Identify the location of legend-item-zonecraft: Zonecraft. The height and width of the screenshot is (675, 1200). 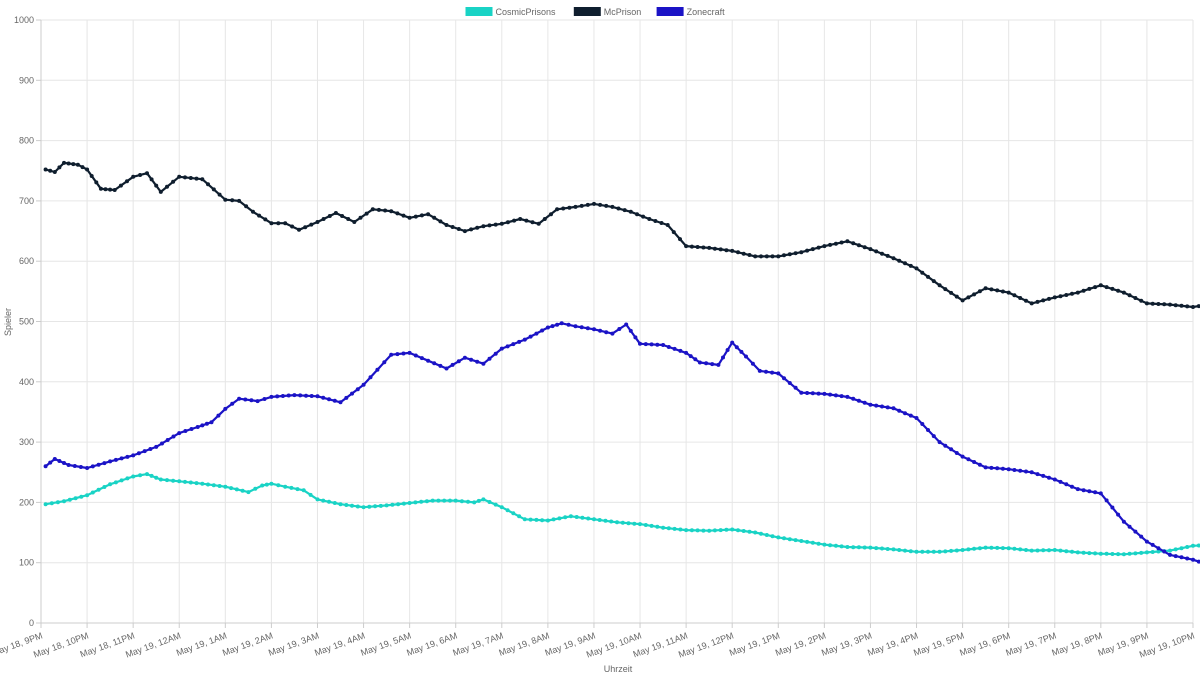
(691, 12).